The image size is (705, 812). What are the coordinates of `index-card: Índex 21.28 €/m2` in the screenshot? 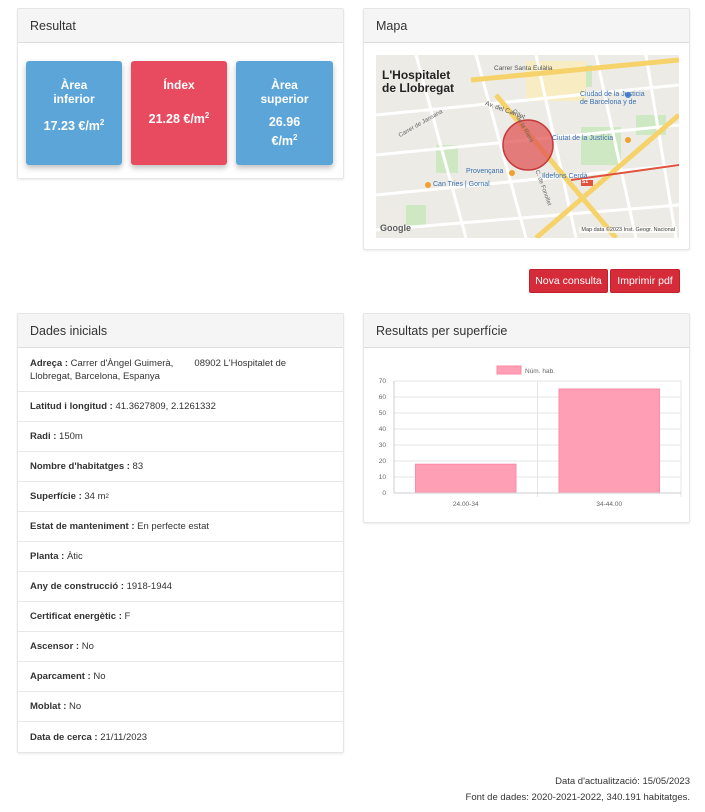 It's located at (179, 113).